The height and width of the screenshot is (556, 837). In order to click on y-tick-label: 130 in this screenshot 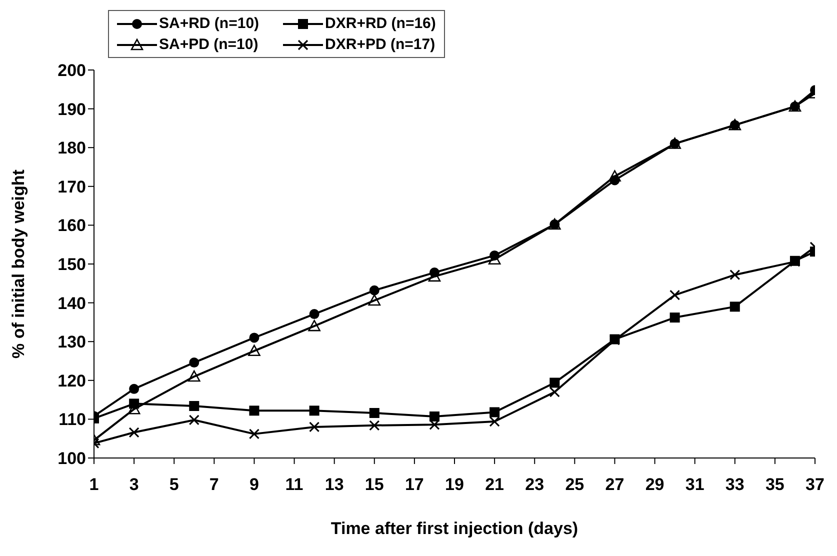, I will do `click(72, 342)`.